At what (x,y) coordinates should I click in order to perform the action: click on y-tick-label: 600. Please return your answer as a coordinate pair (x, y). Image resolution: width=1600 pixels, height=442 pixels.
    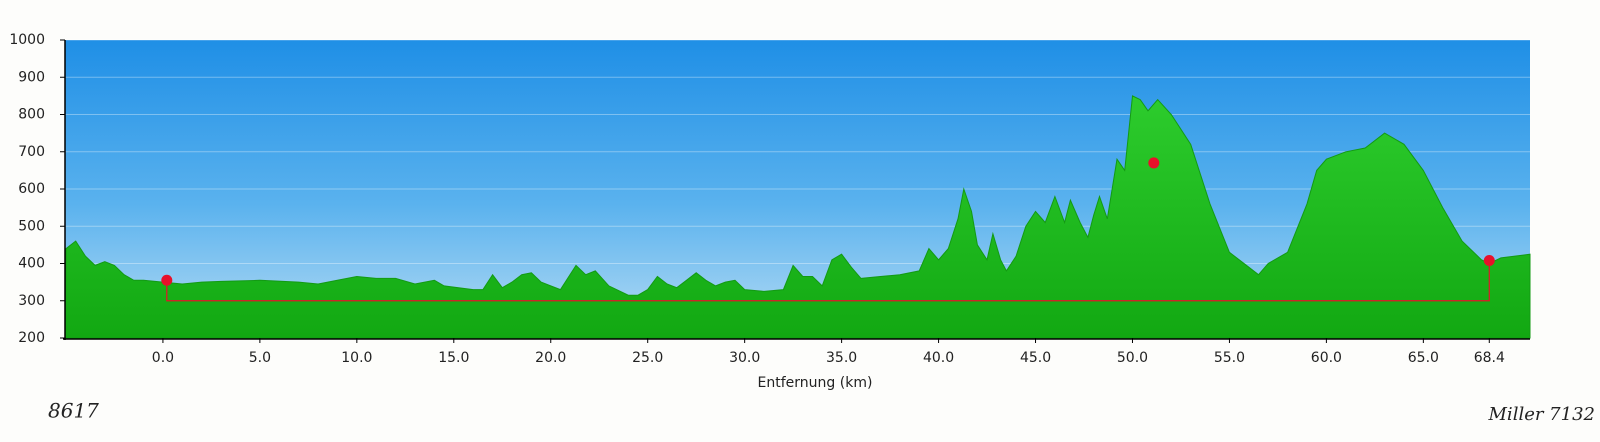
    Looking at the image, I should click on (31, 189).